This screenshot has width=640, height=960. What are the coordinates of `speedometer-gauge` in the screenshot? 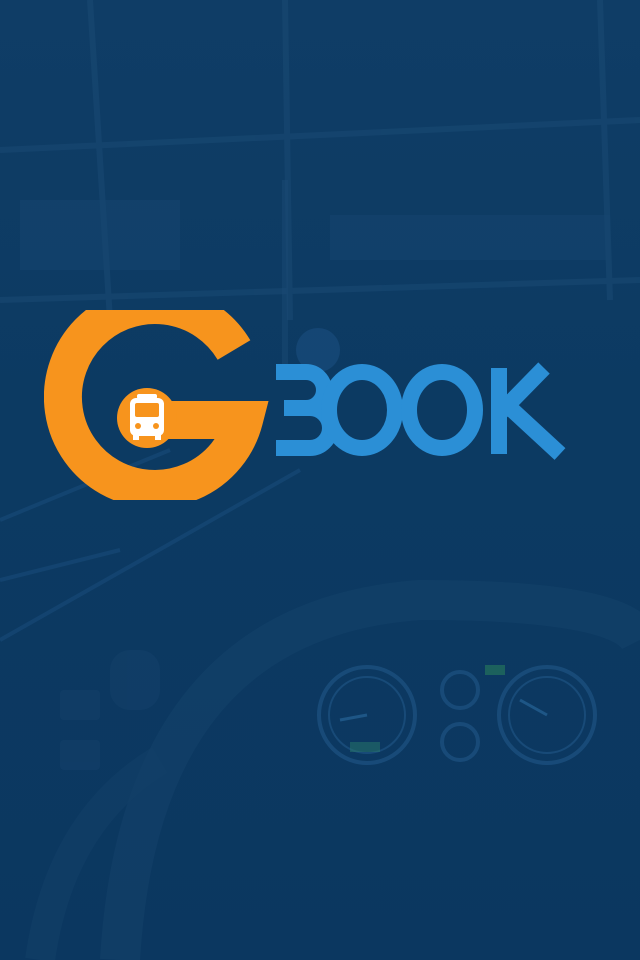 It's located at (367, 715).